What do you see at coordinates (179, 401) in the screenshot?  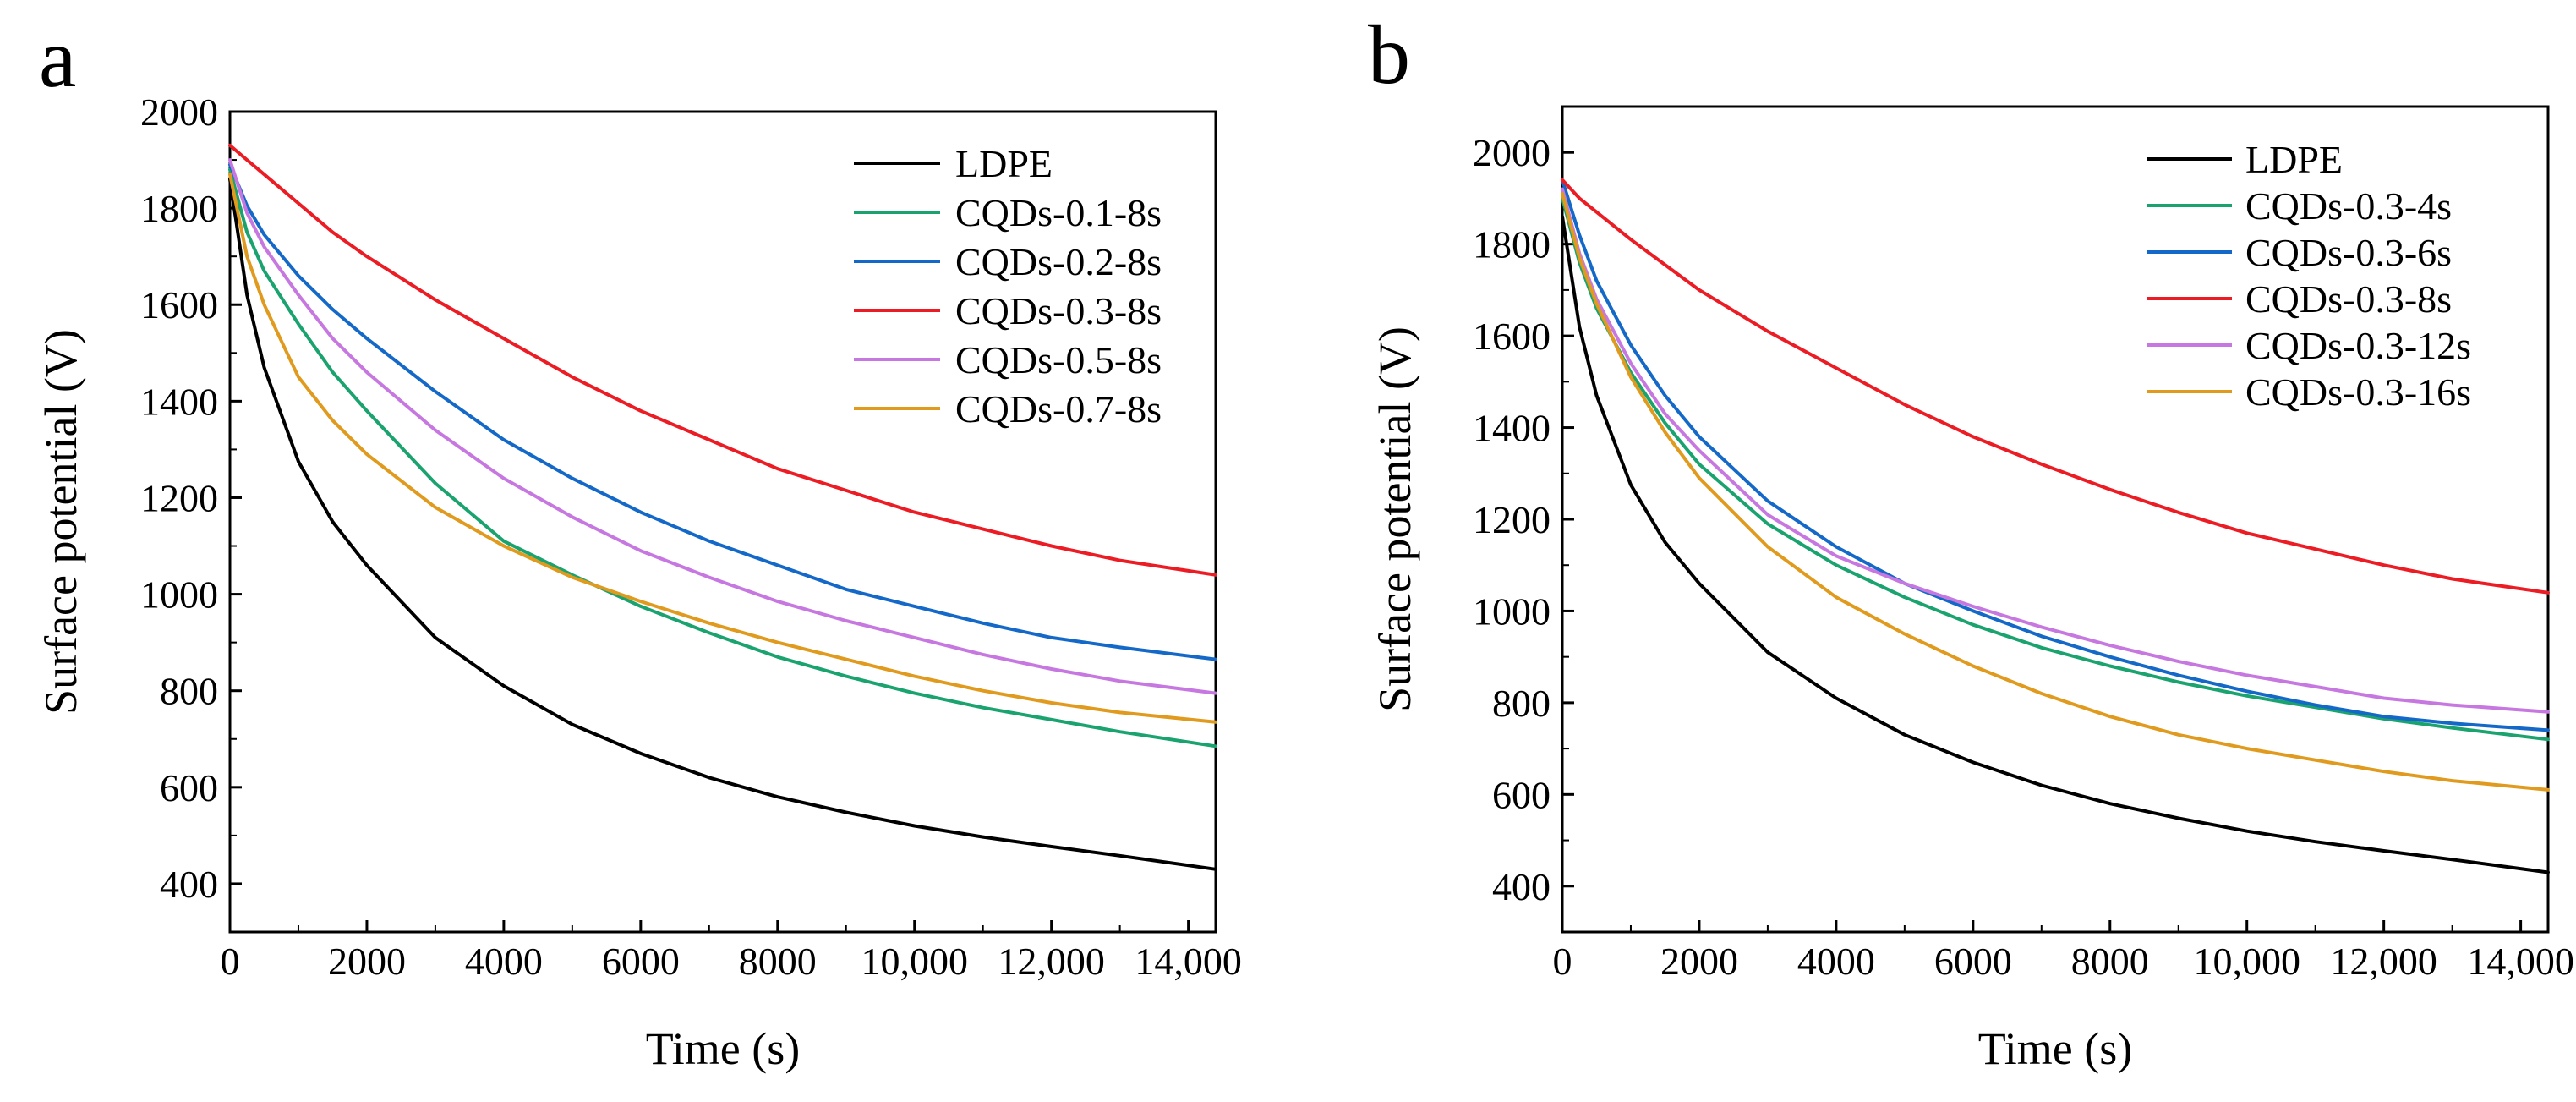 I see `panel-a-y-tick-label: 1400` at bounding box center [179, 401].